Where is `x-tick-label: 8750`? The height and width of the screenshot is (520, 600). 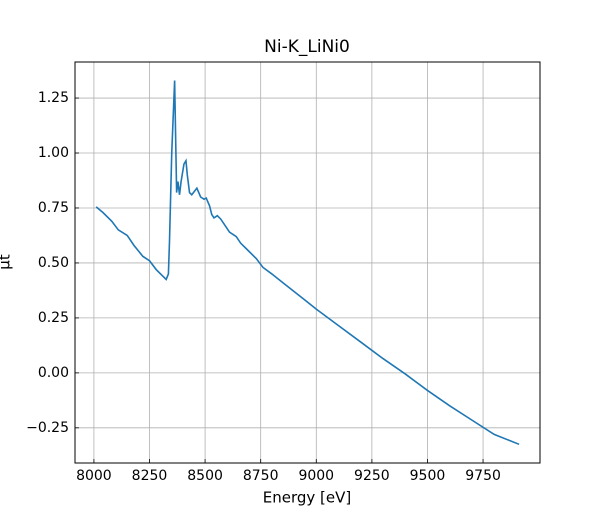
x-tick-label: 8750 is located at coordinates (261, 476).